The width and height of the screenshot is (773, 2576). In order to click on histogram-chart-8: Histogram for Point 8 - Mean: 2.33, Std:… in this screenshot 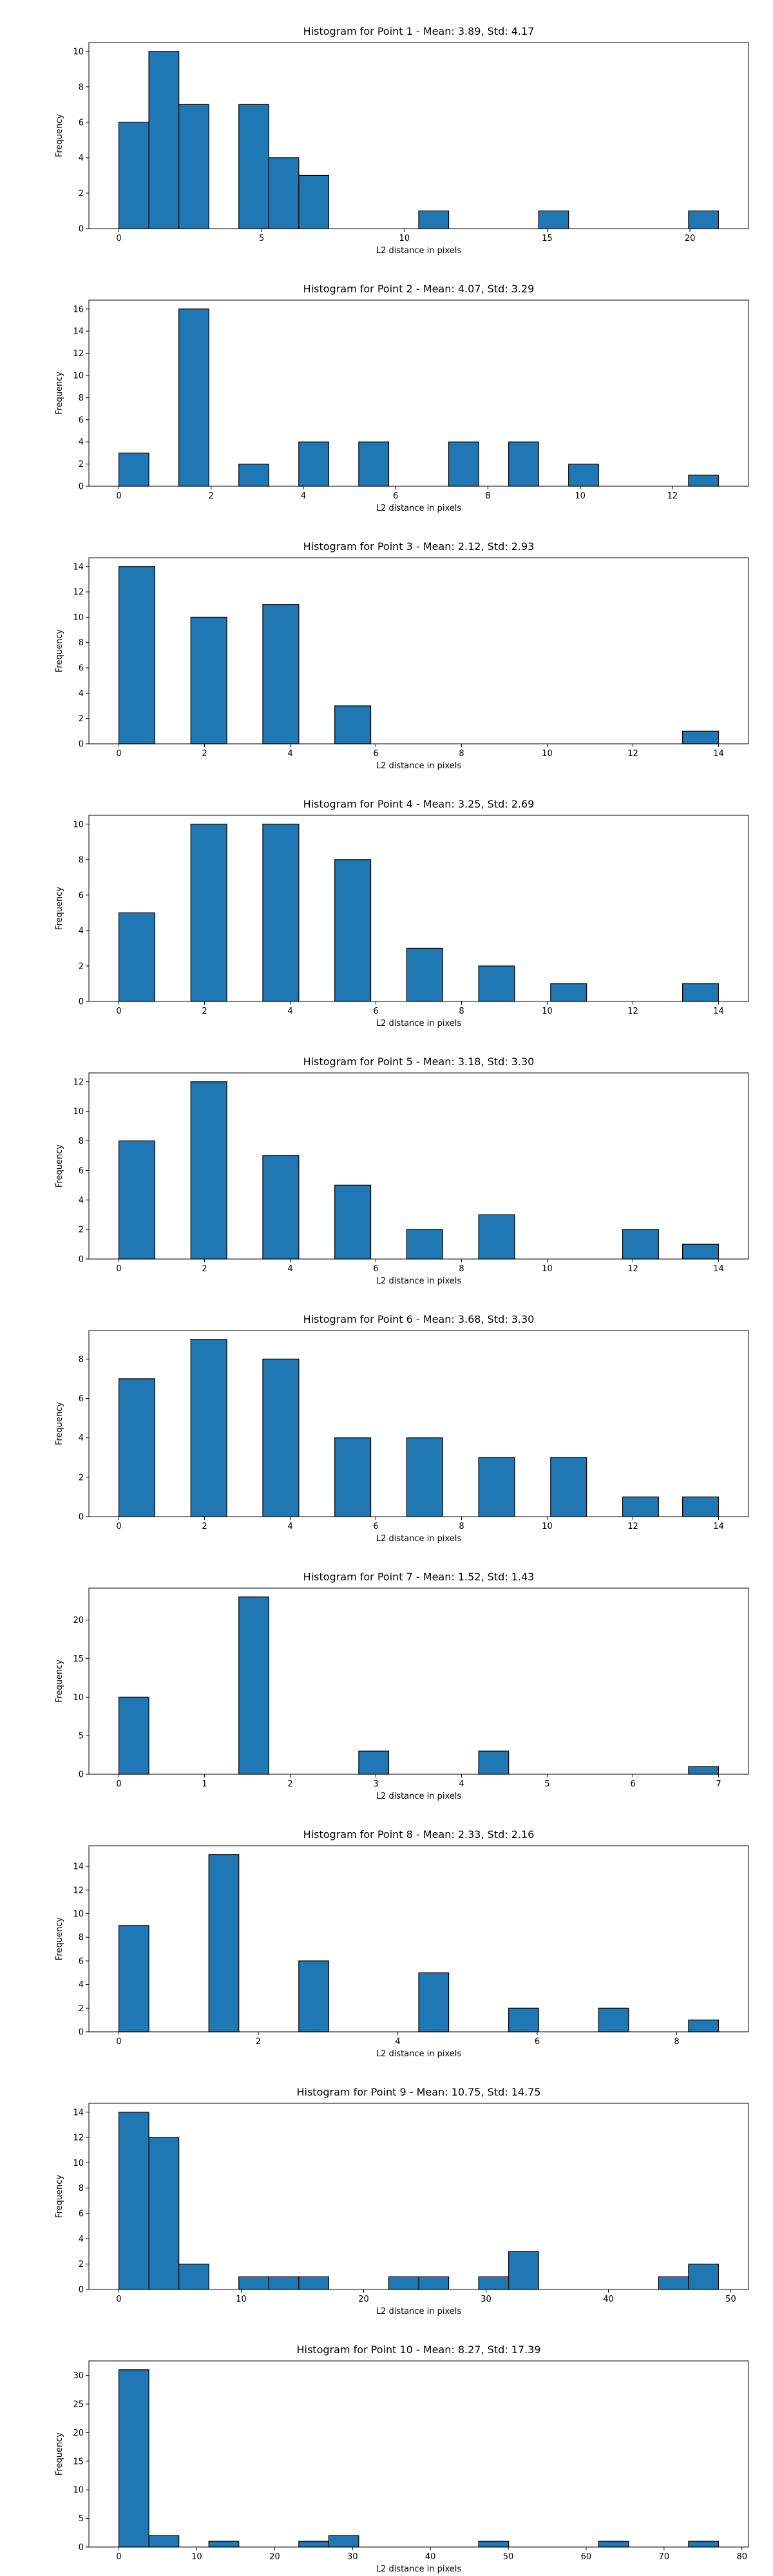, I will do `click(402, 1944)`.